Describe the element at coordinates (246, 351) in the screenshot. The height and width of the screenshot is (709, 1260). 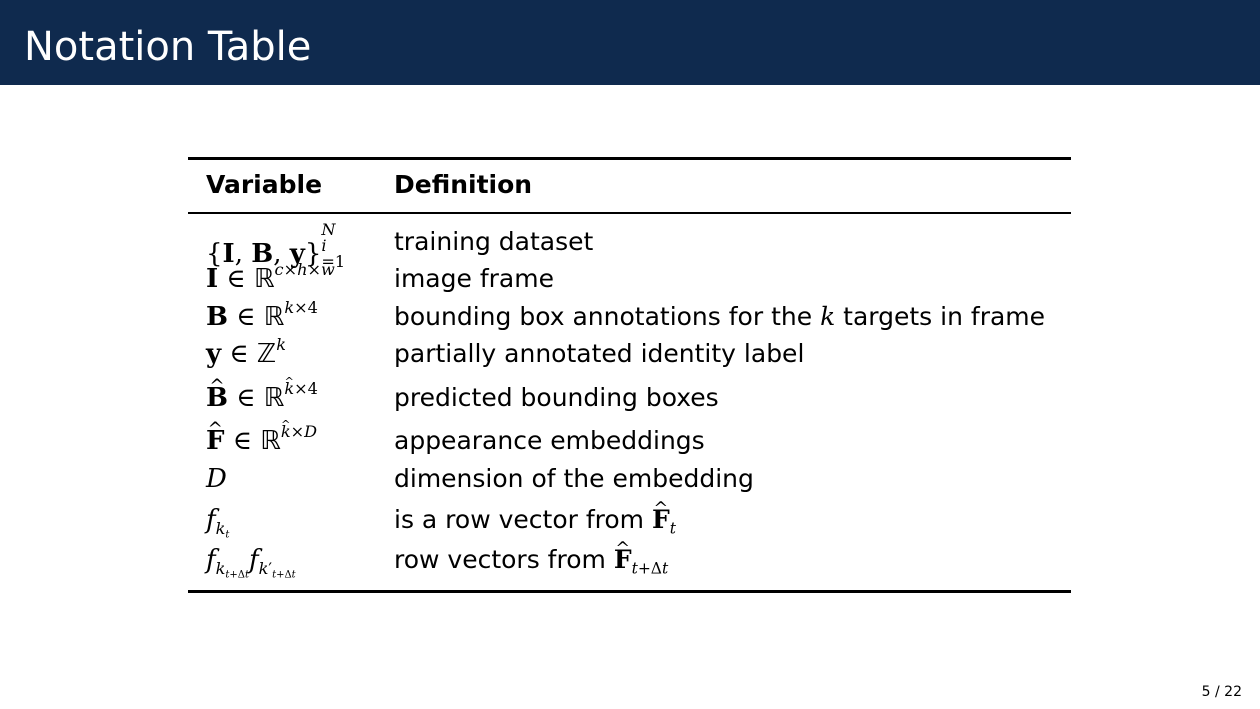
I see `variable-identity-label: y ∈ ℤk` at that location.